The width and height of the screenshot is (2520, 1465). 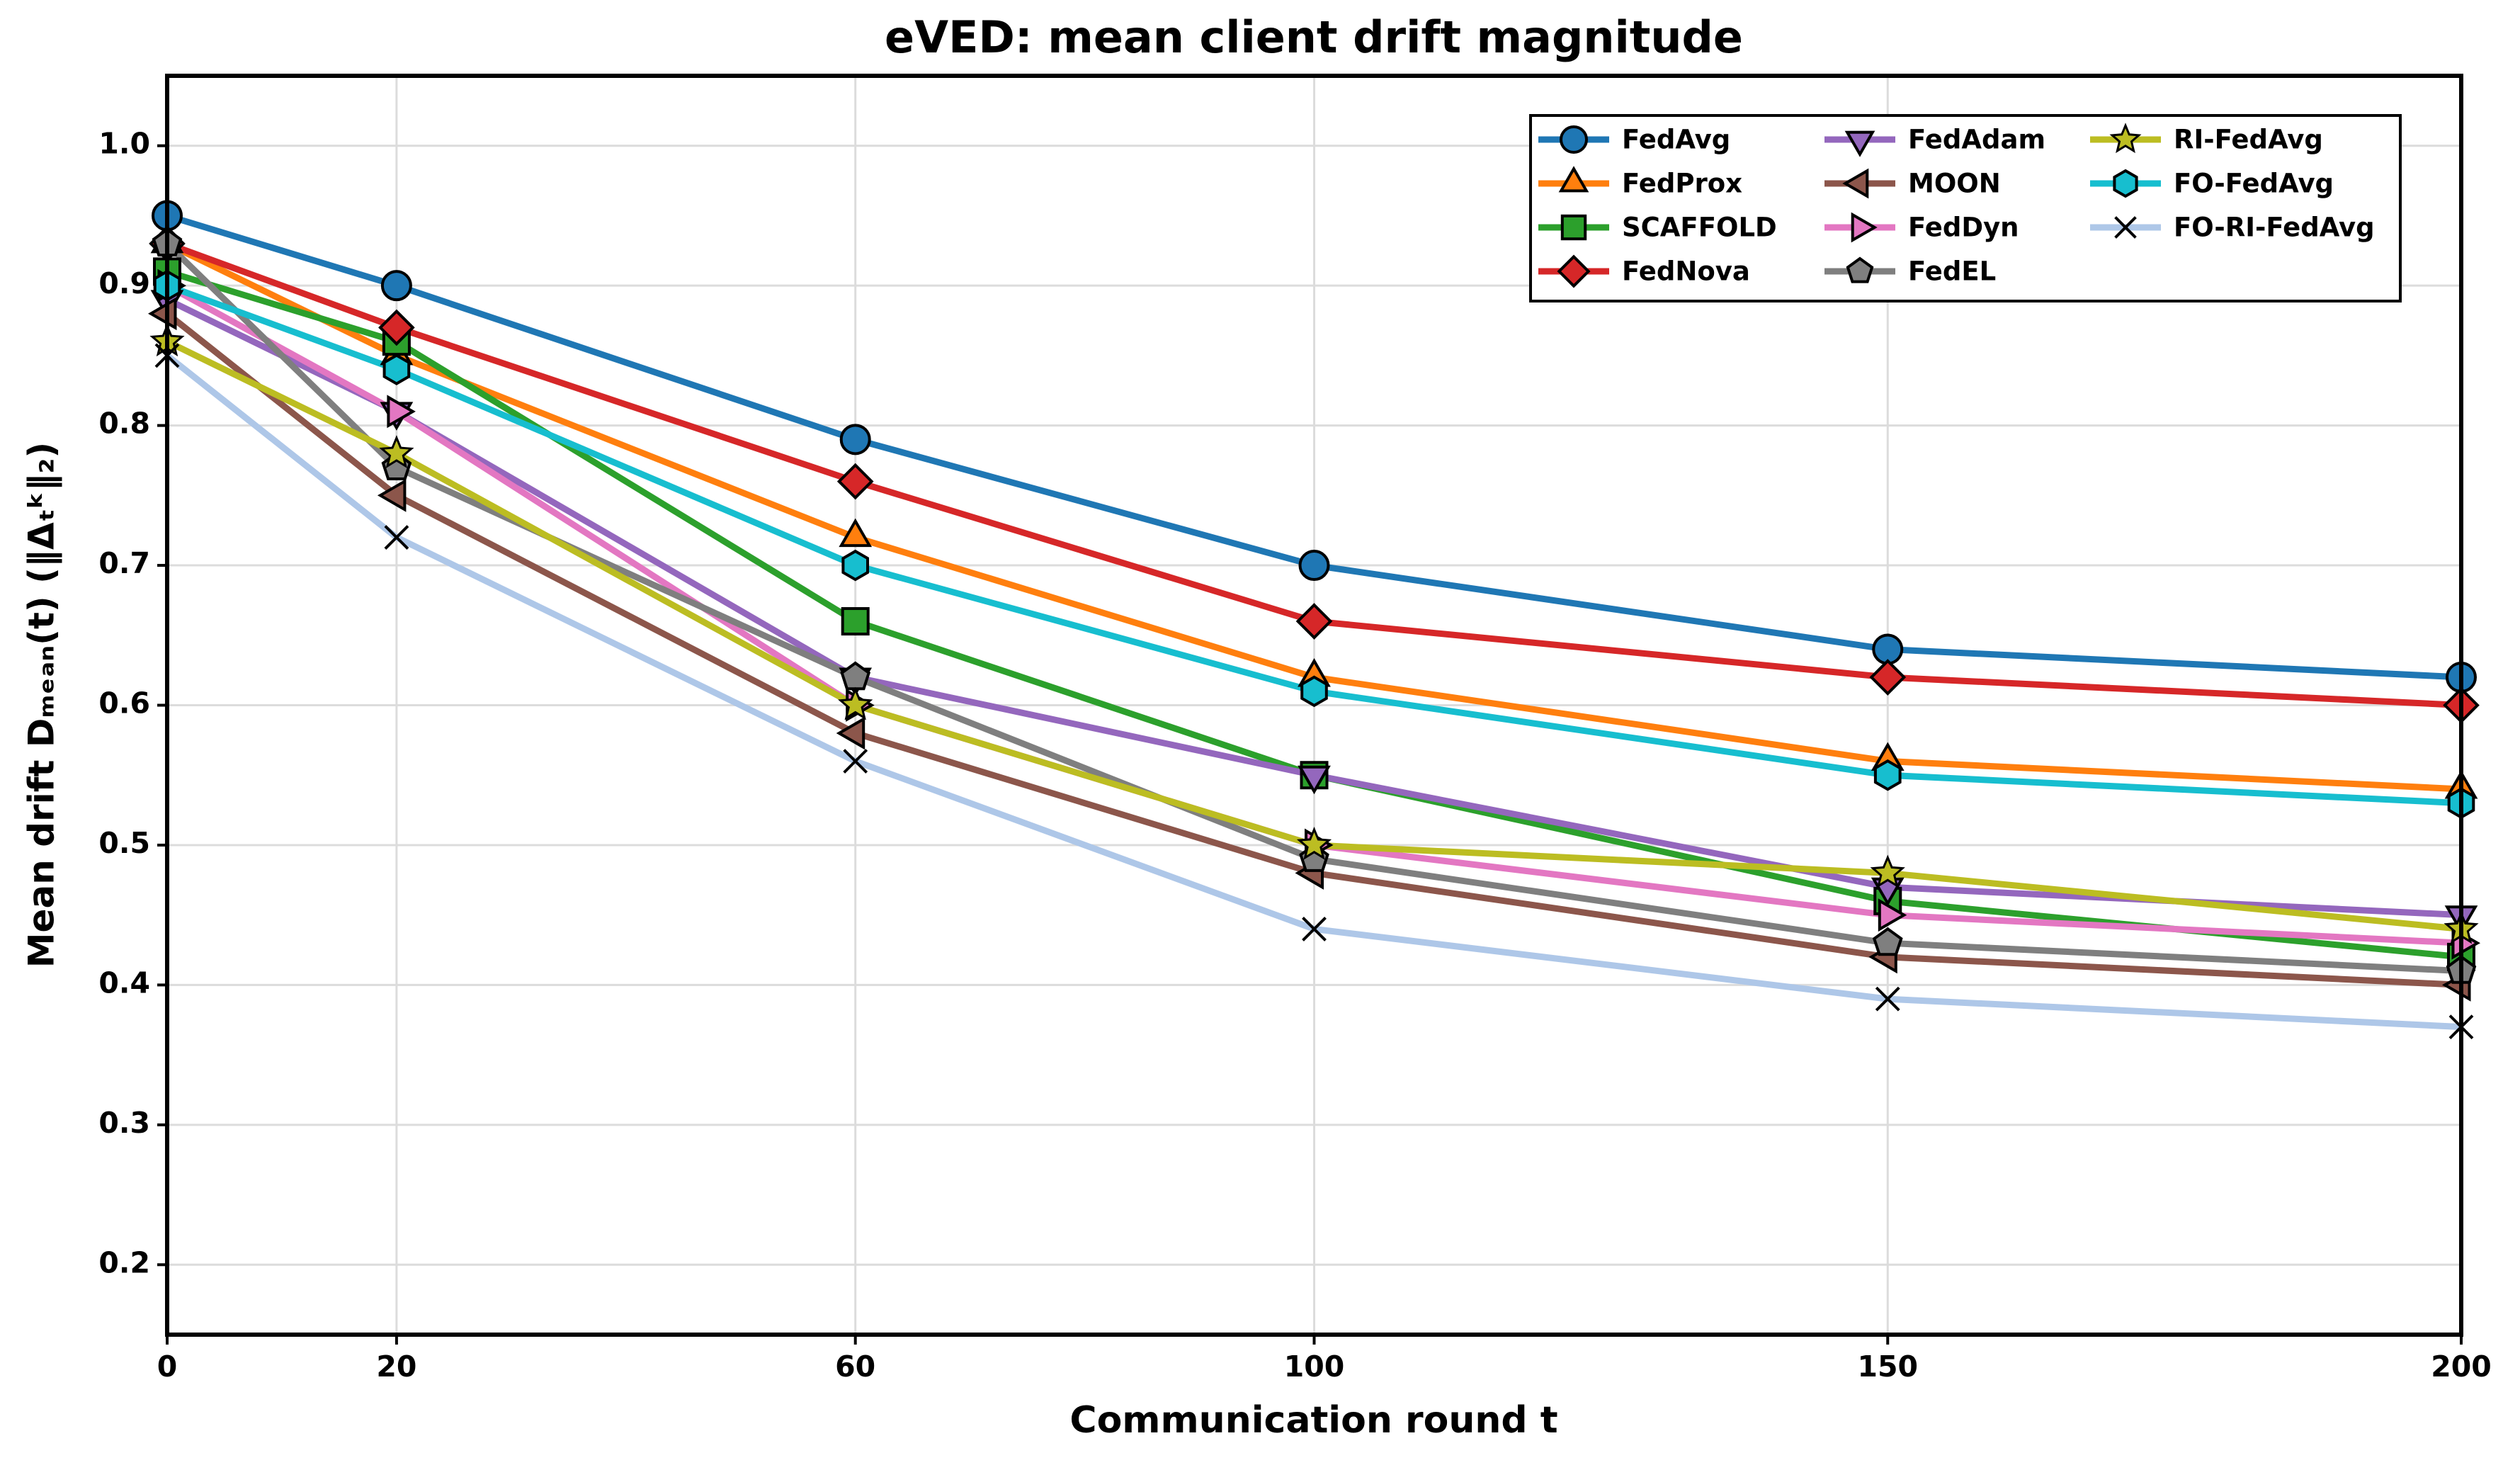 I want to click on legend-label: FedDyn, so click(x=1963, y=228).